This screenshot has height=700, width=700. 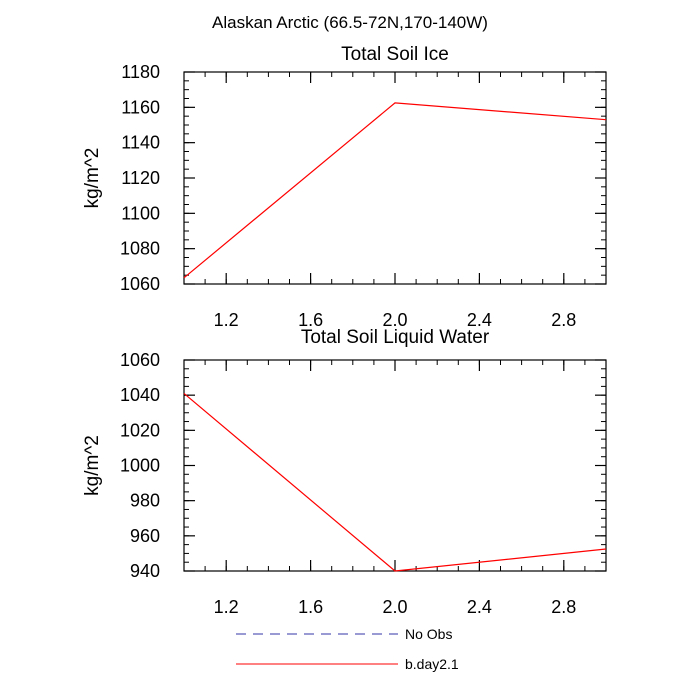 I want to click on y-tick-label: 1040, so click(x=140, y=395).